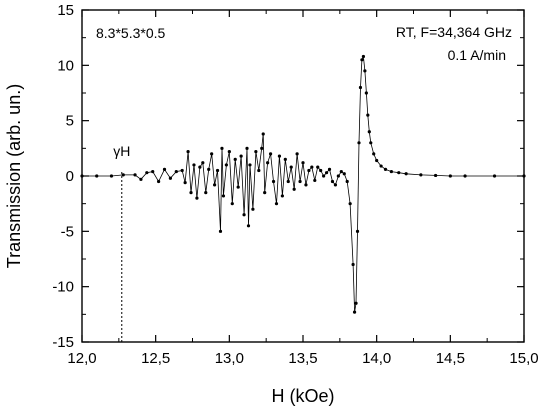  What do you see at coordinates (523, 358) in the screenshot?
I see `x-tick-label: 15,0` at bounding box center [523, 358].